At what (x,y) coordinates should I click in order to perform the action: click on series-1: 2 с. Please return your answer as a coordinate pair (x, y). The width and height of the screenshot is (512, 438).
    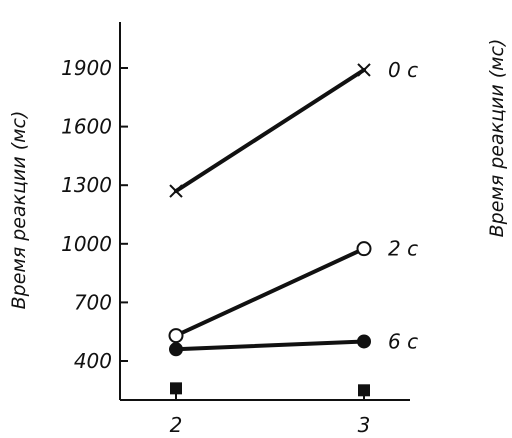
    Looking at the image, I should click on (293, 290).